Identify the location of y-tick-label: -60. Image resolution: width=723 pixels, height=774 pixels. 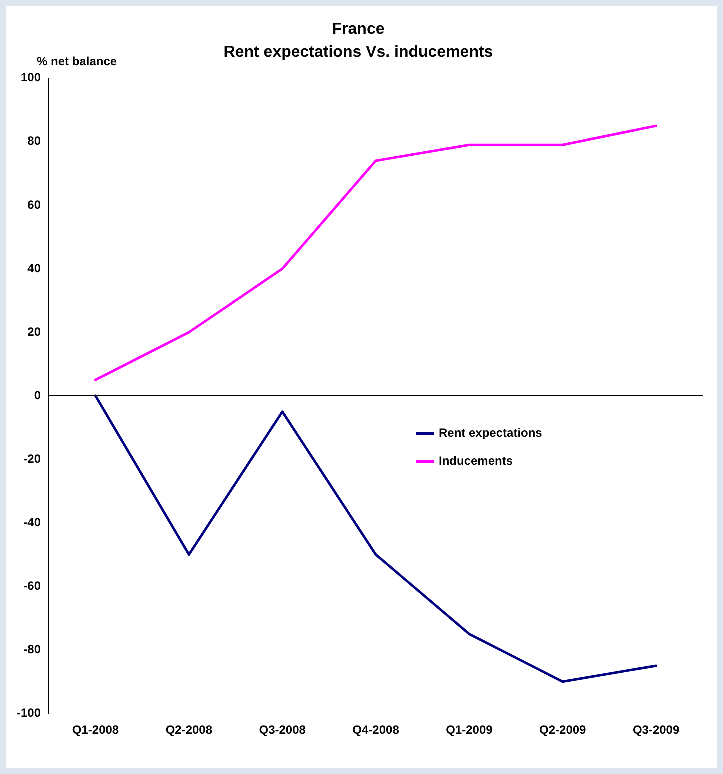
(33, 585).